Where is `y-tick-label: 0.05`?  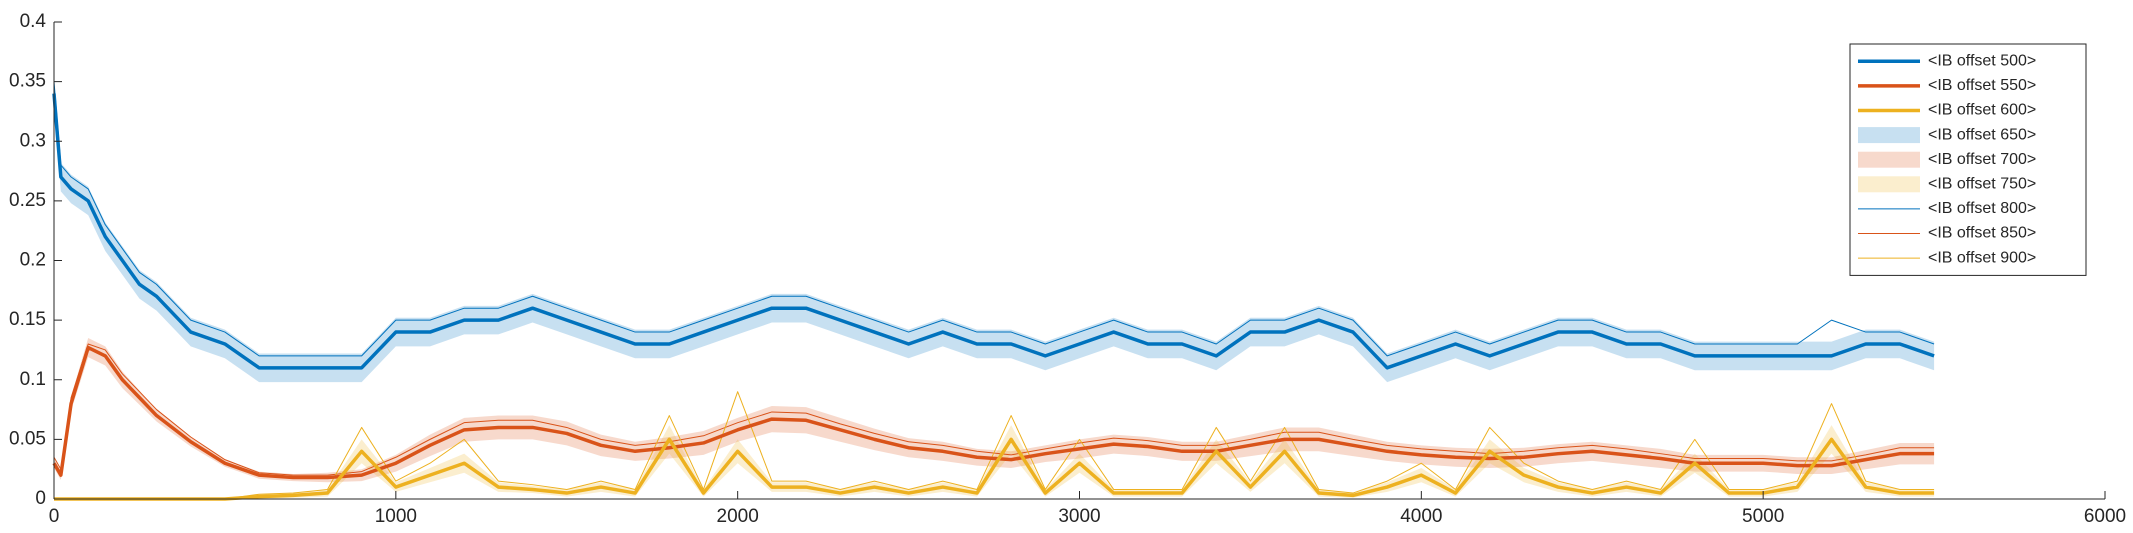
y-tick-label: 0.05 is located at coordinates (27, 438).